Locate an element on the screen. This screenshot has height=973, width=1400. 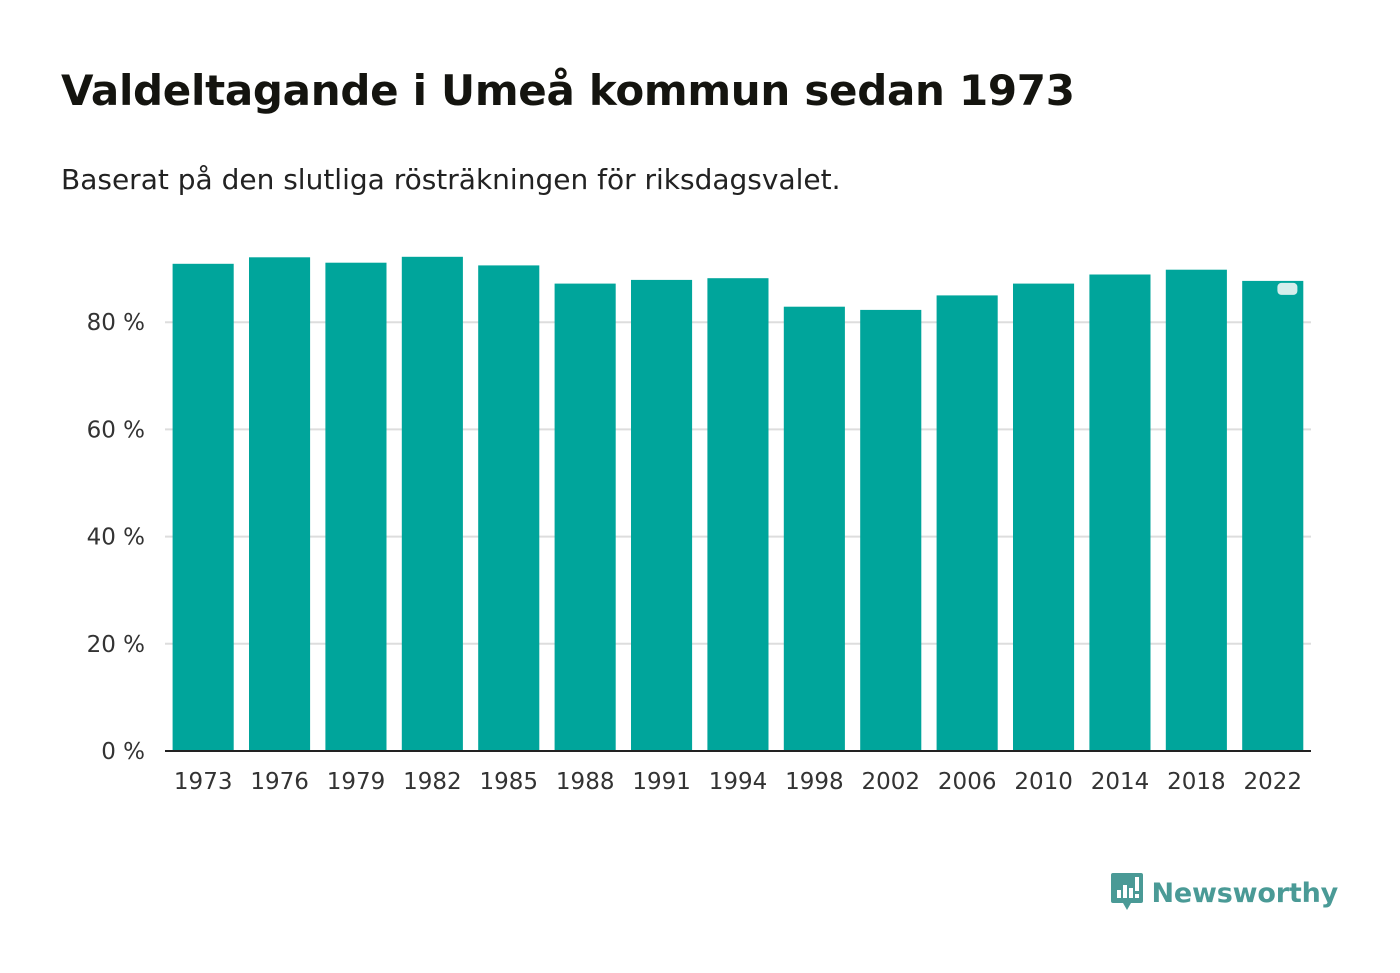
brand-logo: Newsworthy is located at coordinates (1224, 893).